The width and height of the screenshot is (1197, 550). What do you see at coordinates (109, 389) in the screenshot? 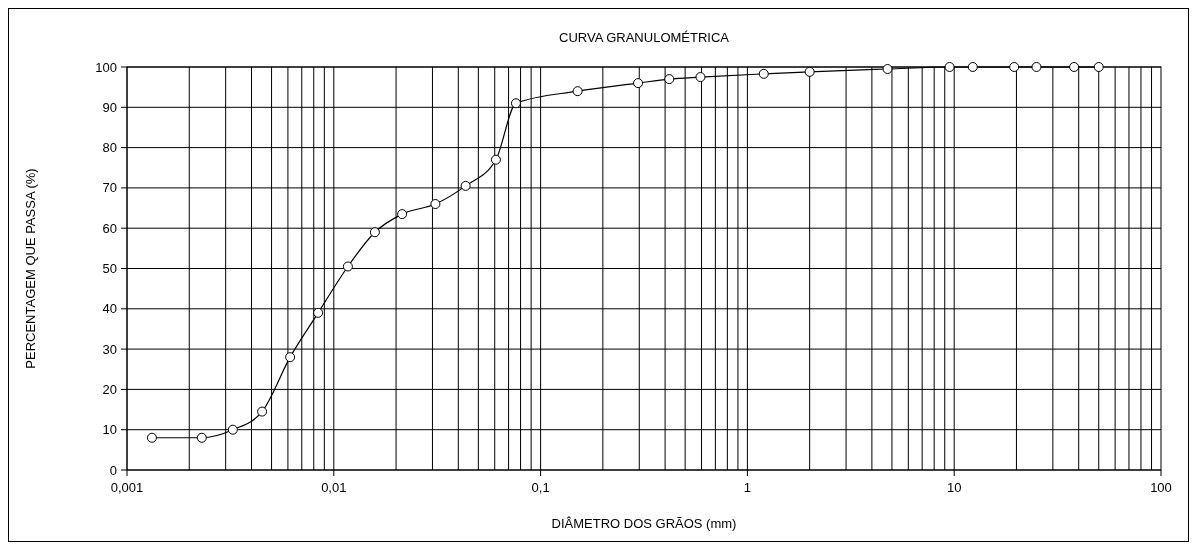
I see `y-tick-label: 20` at bounding box center [109, 389].